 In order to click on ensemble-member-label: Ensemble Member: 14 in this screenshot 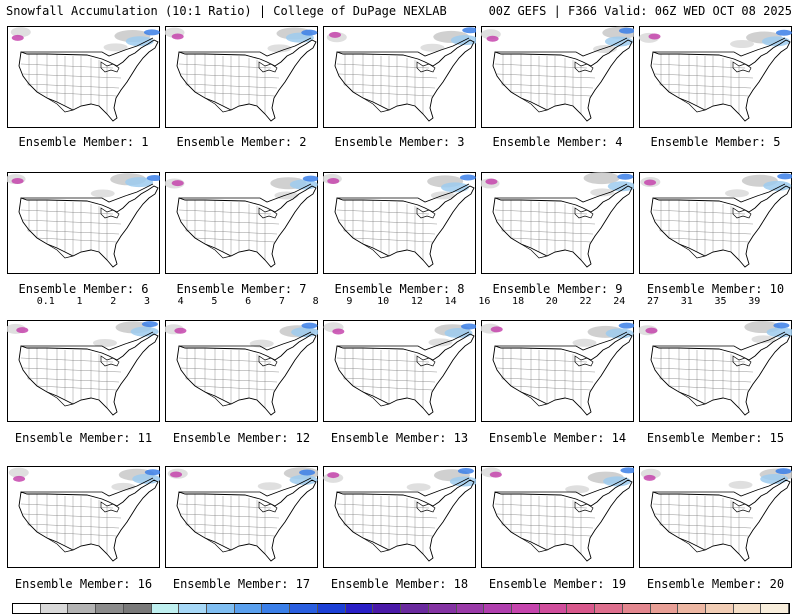, I will do `click(557, 438)`.